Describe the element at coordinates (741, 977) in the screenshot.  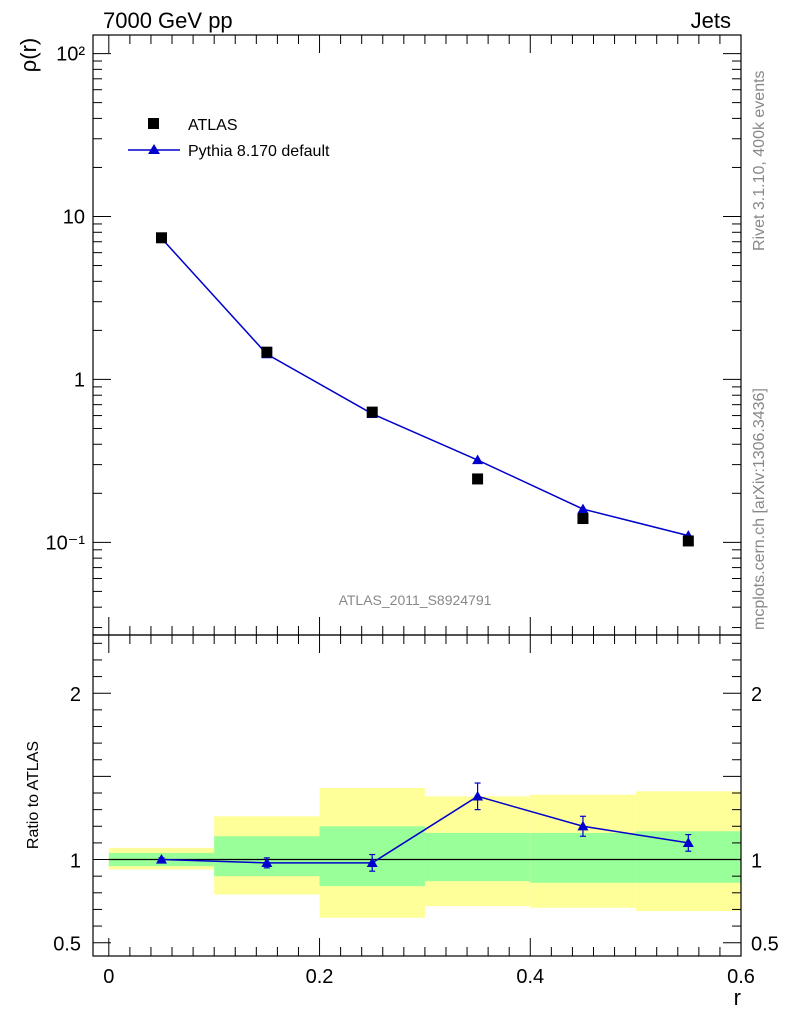
I see `ratio-x-tick-label: 0.6` at that location.